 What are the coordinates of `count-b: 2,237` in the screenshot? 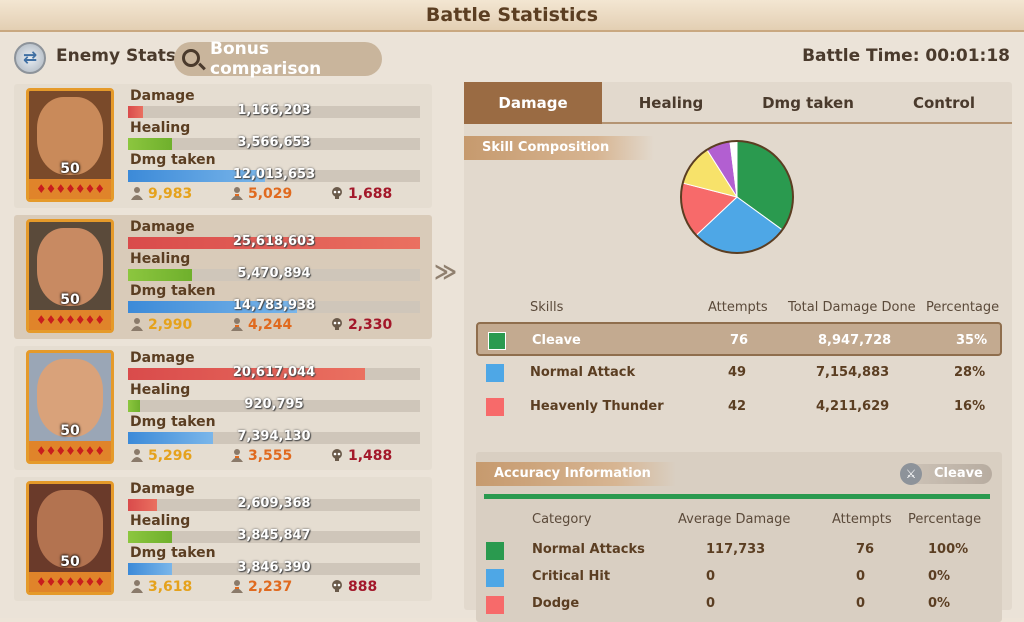 It's located at (261, 587).